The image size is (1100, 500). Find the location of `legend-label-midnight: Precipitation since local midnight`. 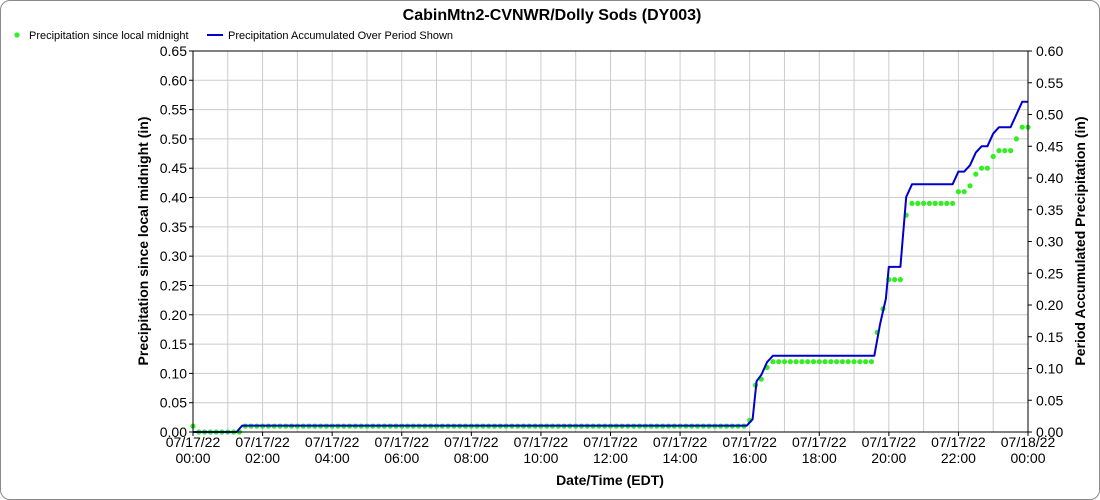

legend-label-midnight: Precipitation since local midnight is located at coordinates (109, 36).